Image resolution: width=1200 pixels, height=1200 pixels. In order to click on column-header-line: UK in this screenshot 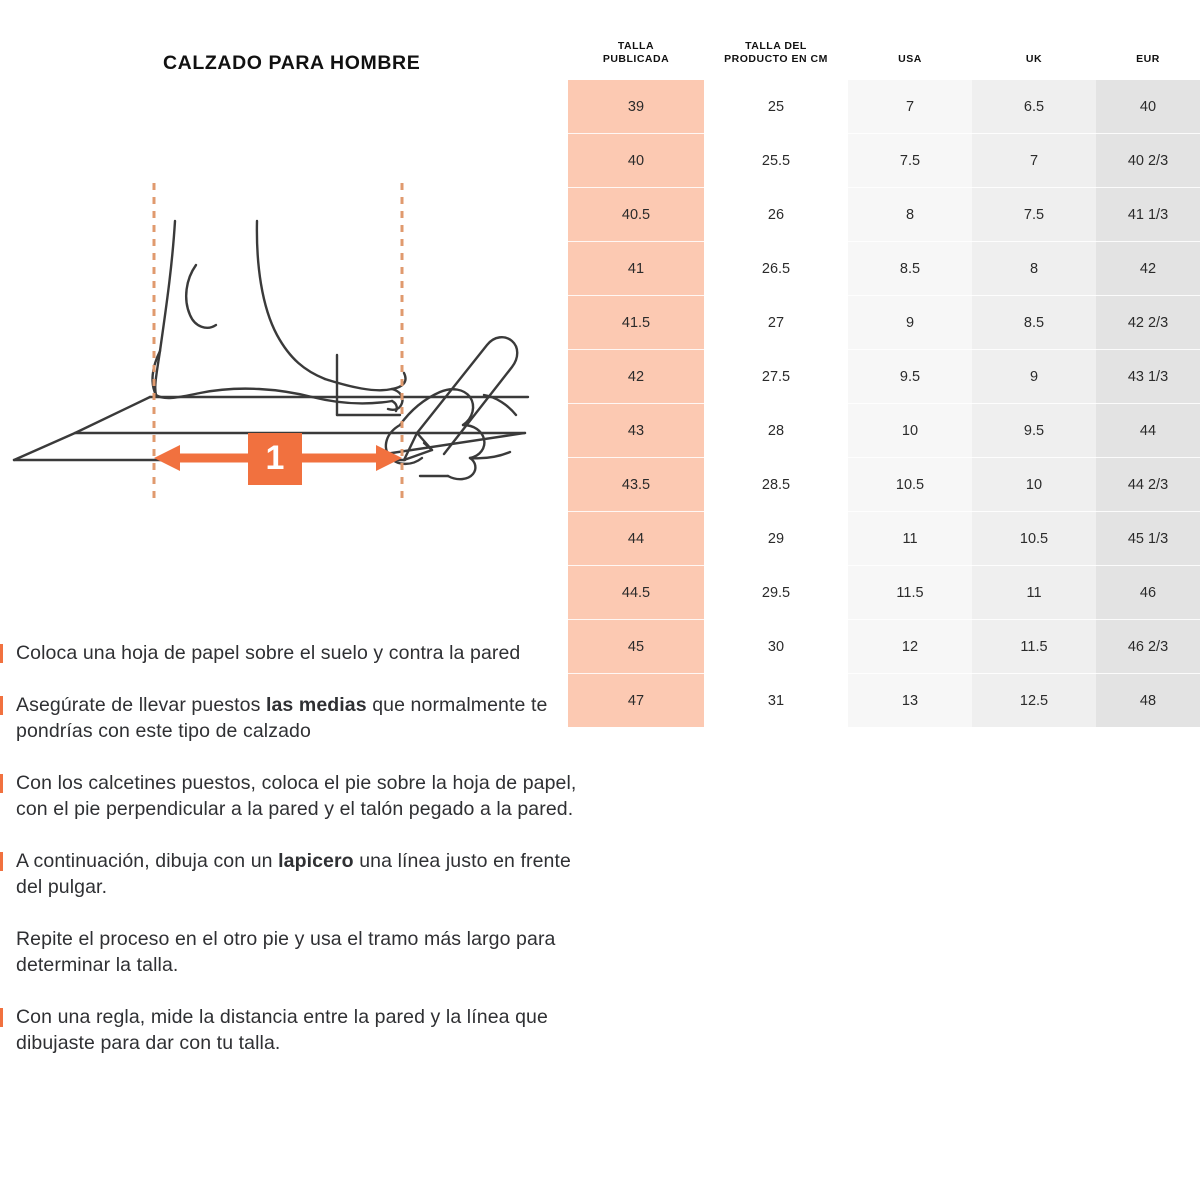, I will do `click(1034, 59)`.